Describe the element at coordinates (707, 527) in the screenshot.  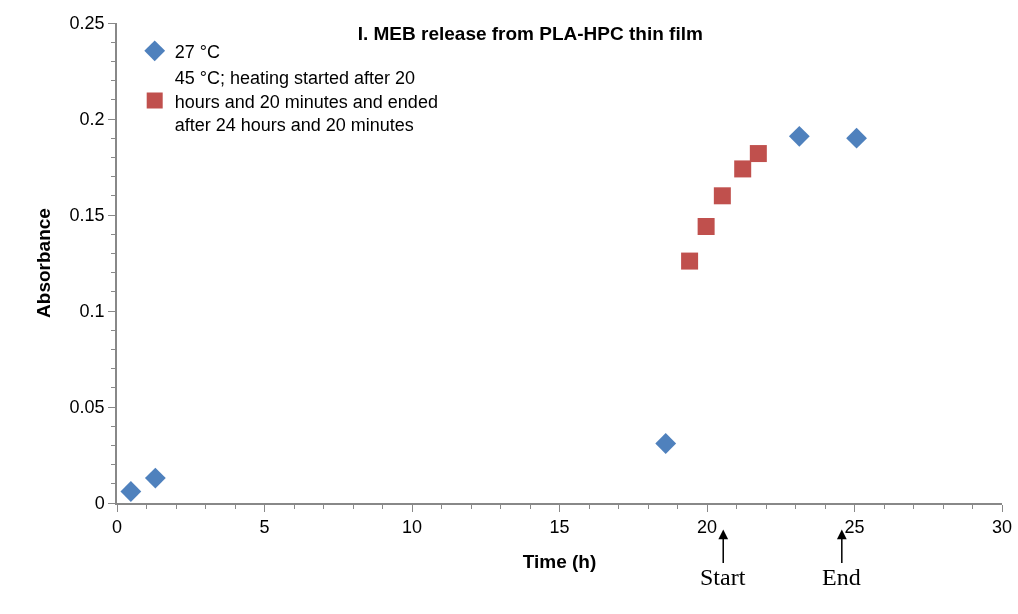
I see `x-tick-label: 20` at that location.